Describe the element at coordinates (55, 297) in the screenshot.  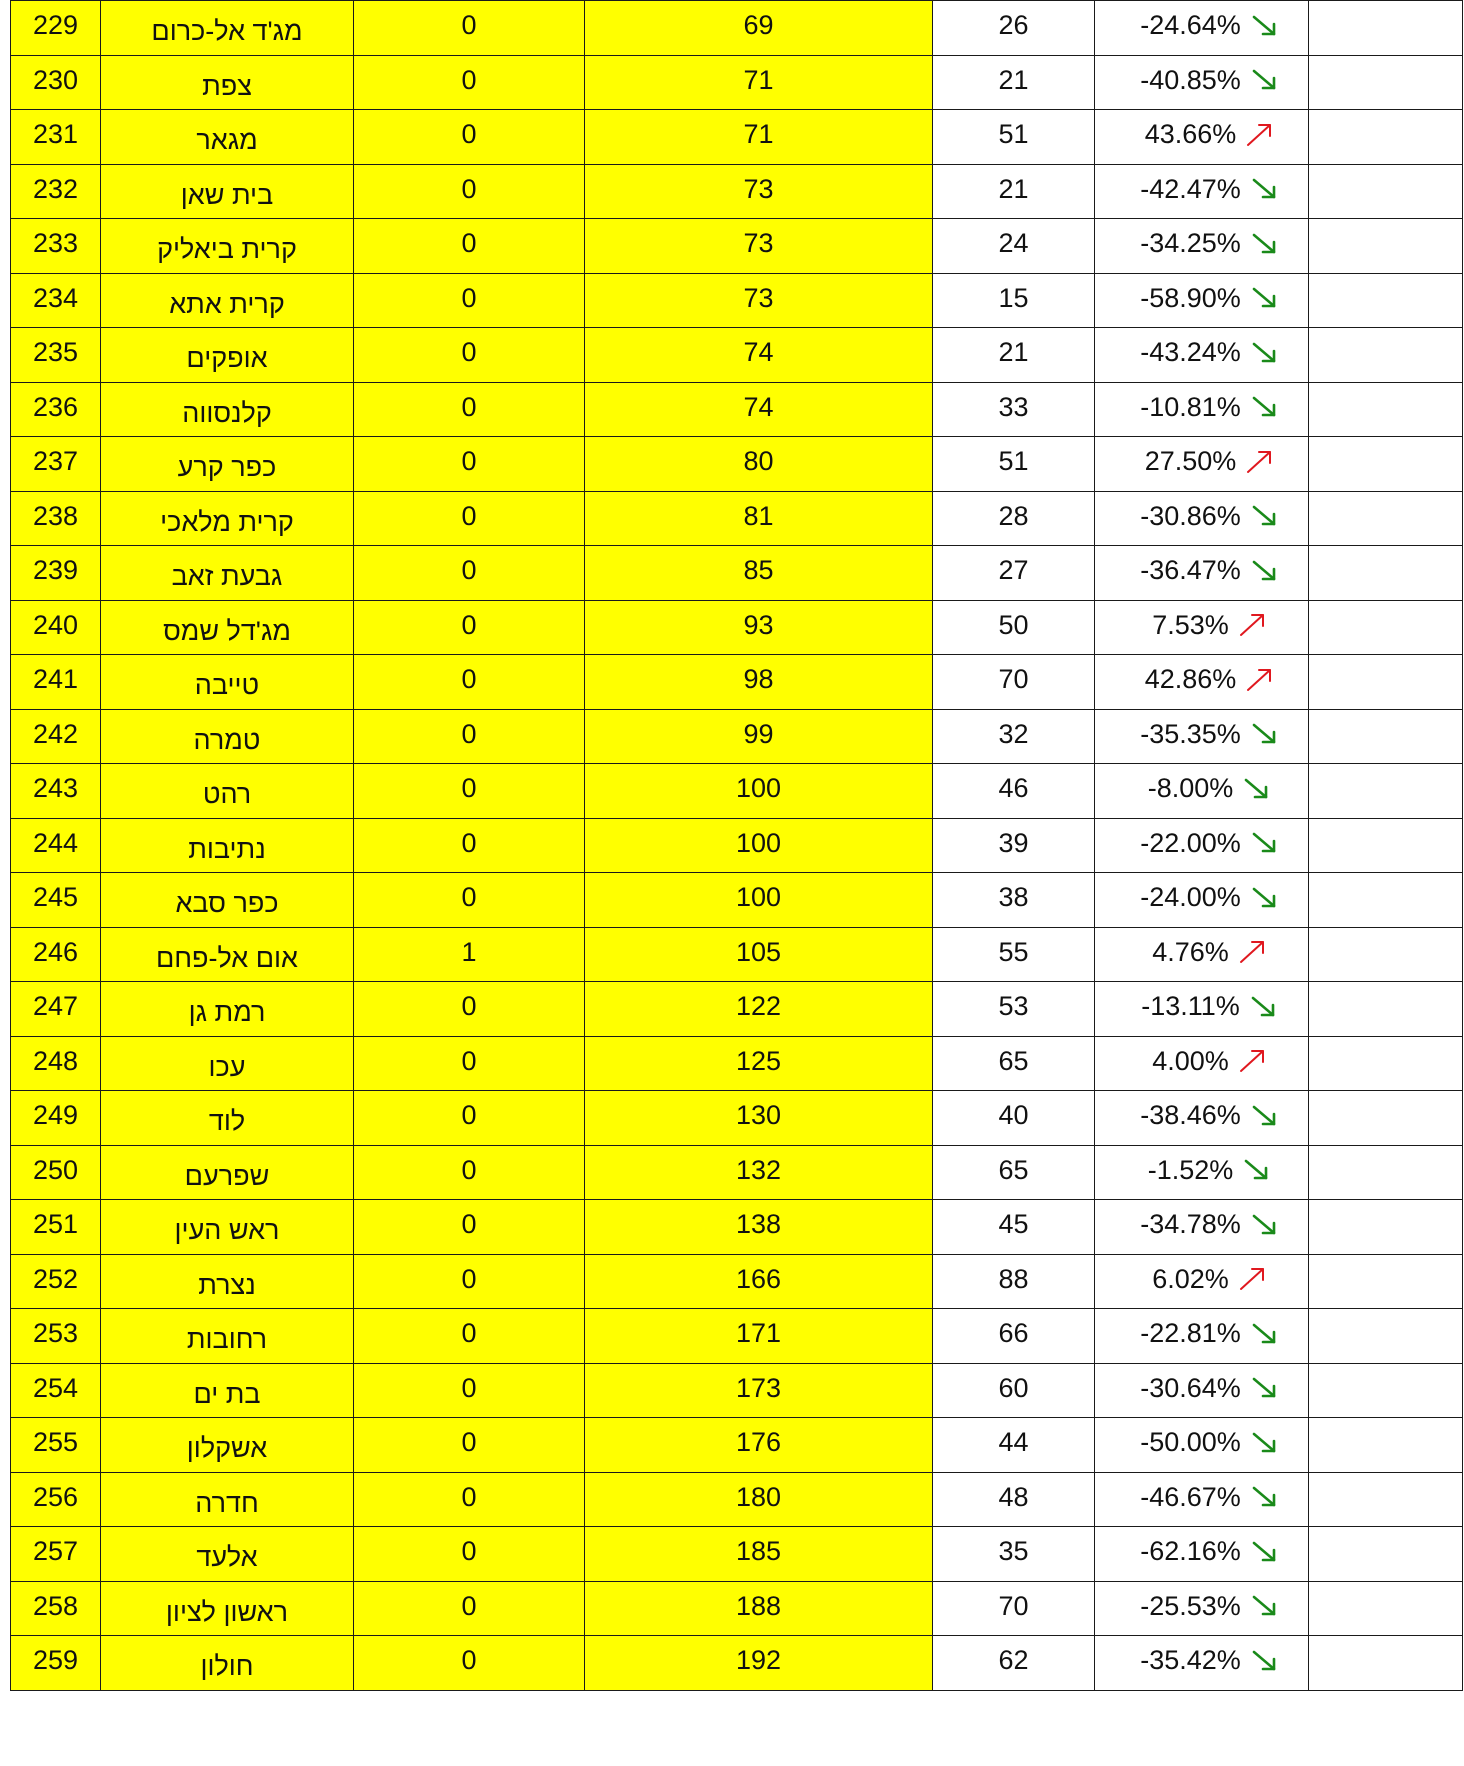
I see `rank-value: 234` at that location.